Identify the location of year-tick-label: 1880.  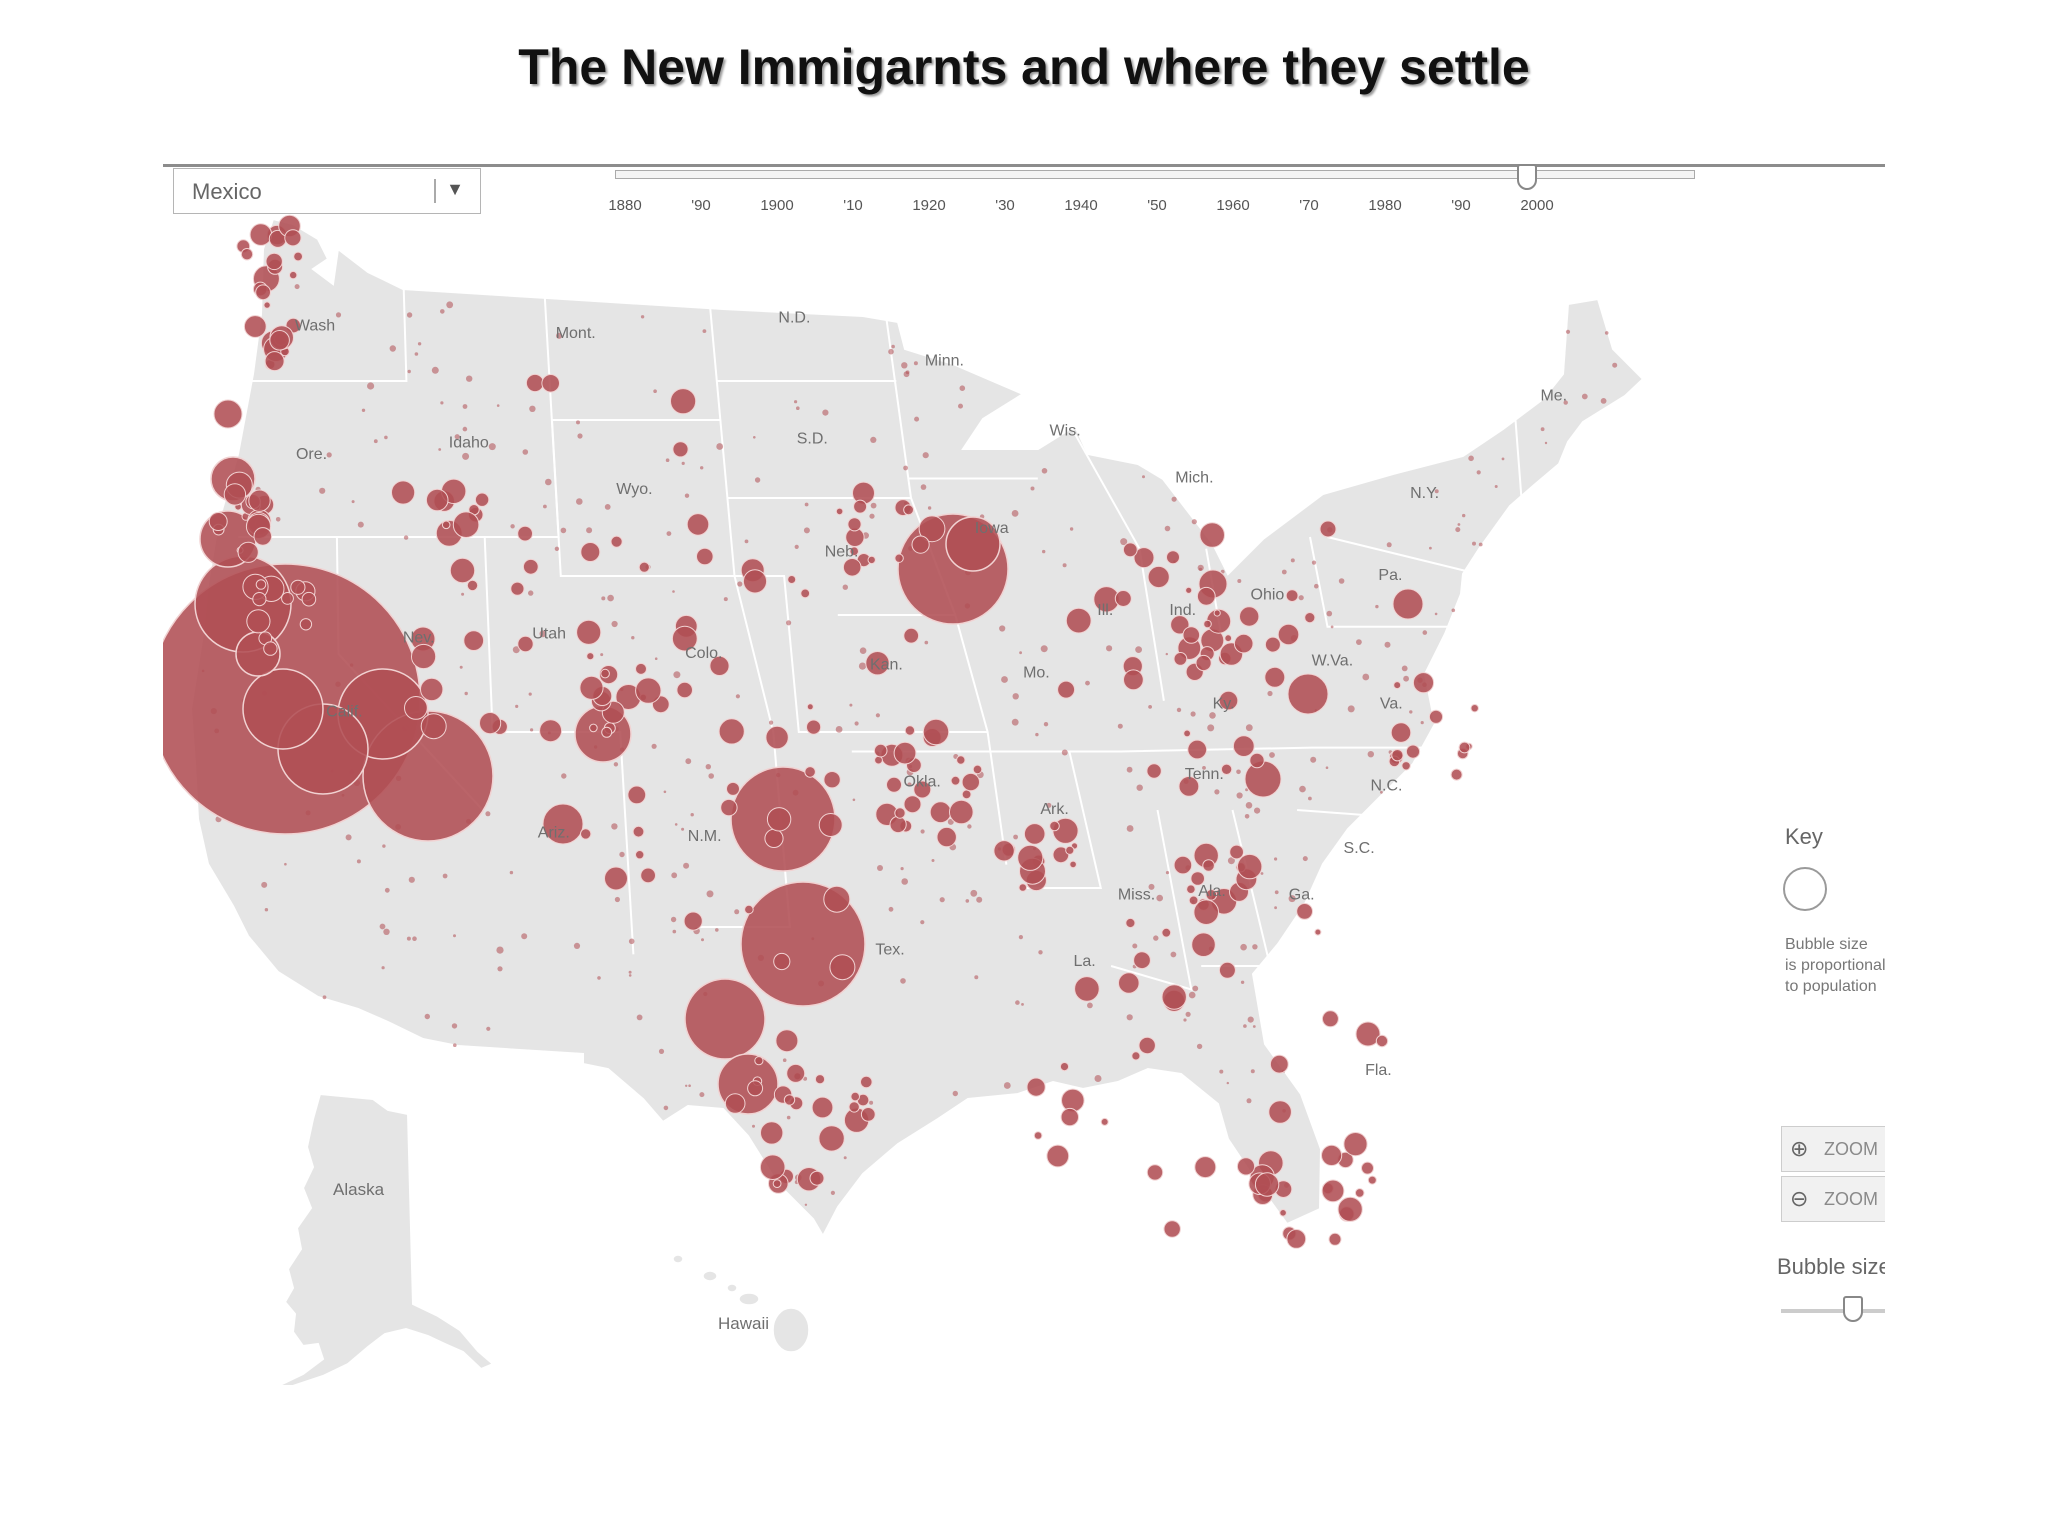
(625, 205).